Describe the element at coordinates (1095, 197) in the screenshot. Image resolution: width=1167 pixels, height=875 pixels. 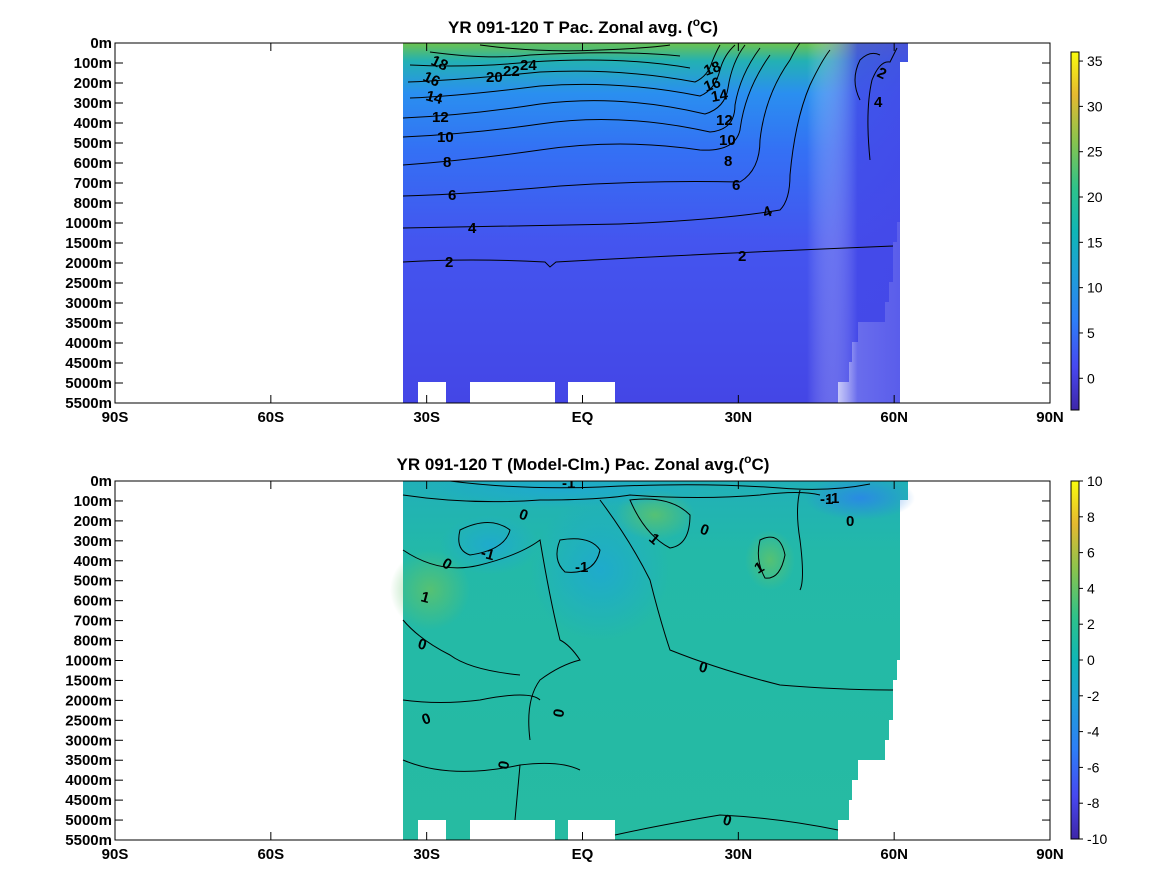
I see `colorbar-tick-label: 20` at that location.